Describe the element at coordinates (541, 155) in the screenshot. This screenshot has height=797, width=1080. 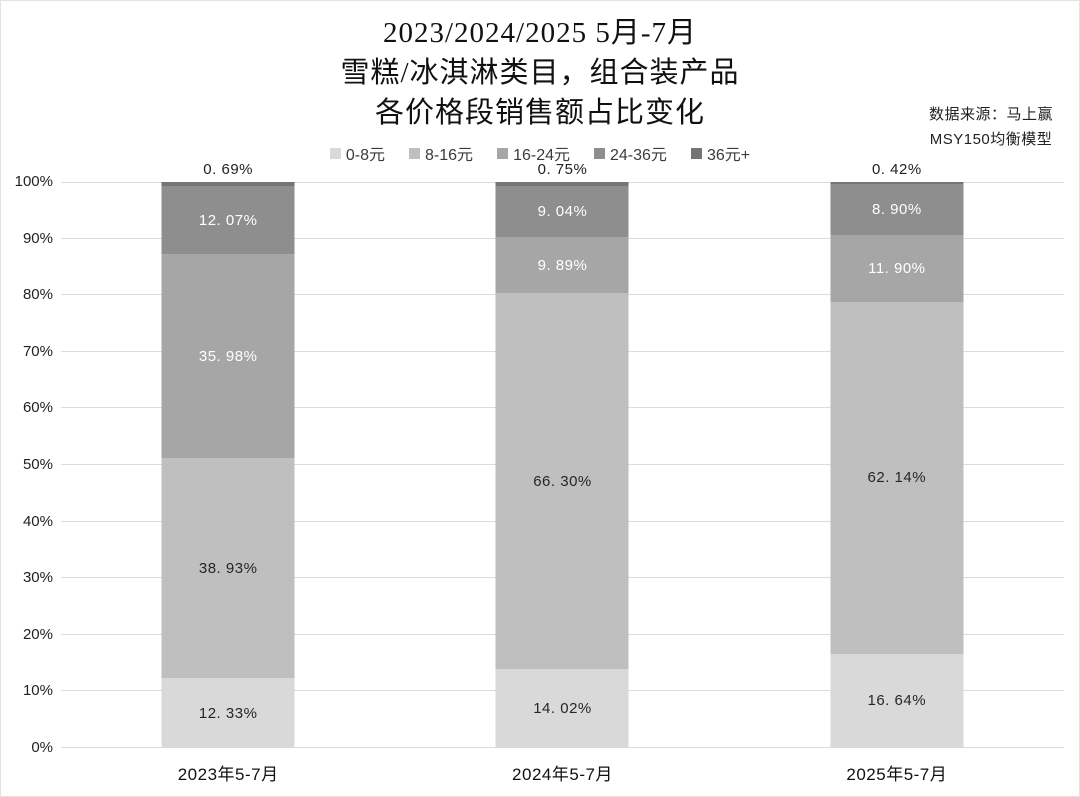
I see `legend-label: 16-24元` at that location.